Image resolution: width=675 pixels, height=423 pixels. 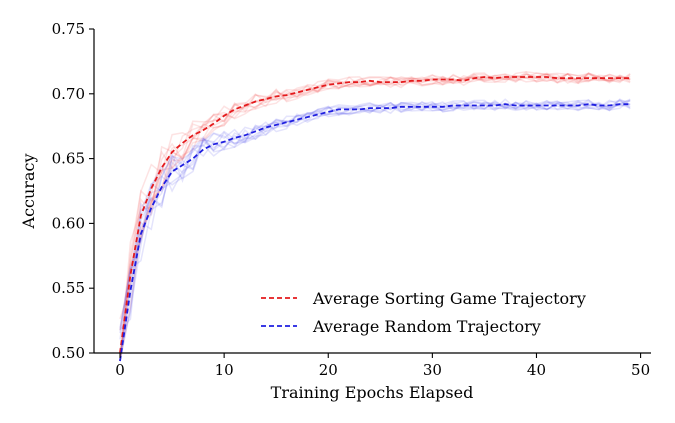 What do you see at coordinates (73, 191) in the screenshot?
I see `y-ticks: 0.50 0.55 0.60 0.65 0.70 0.75` at bounding box center [73, 191].